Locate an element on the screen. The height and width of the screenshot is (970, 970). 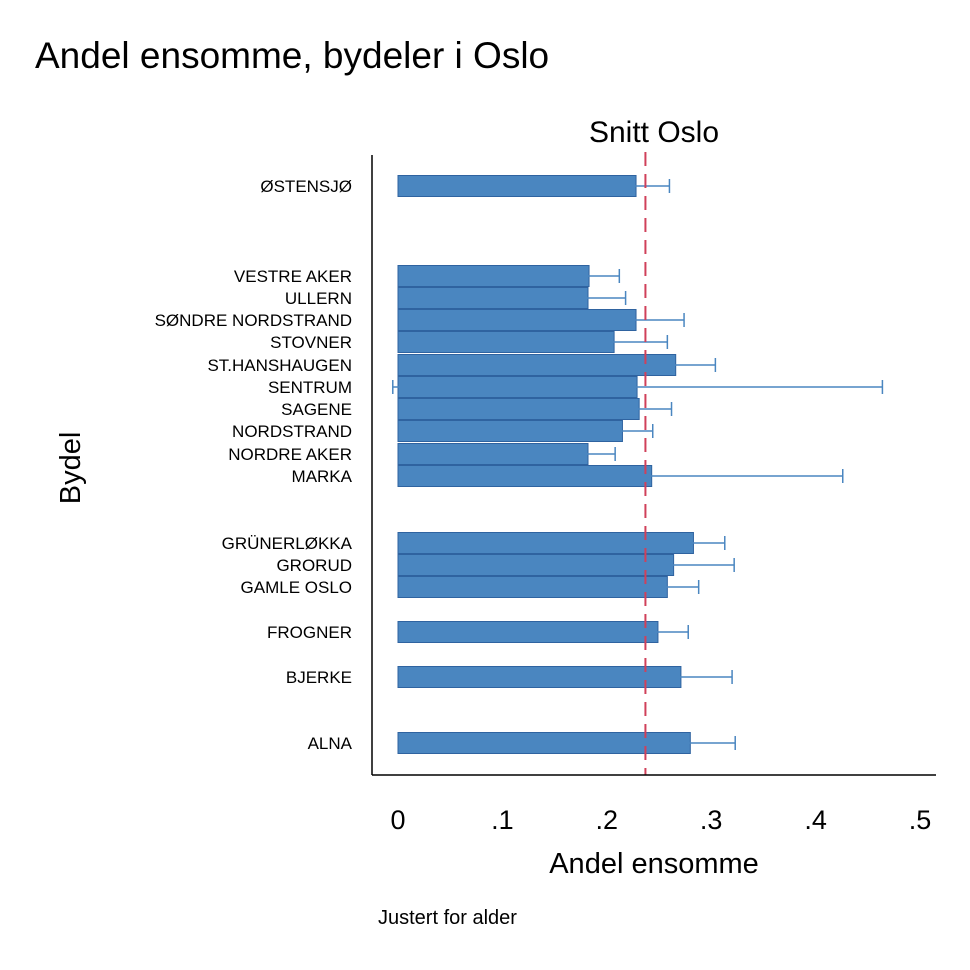
bar-nordre-aker is located at coordinates (493, 454).